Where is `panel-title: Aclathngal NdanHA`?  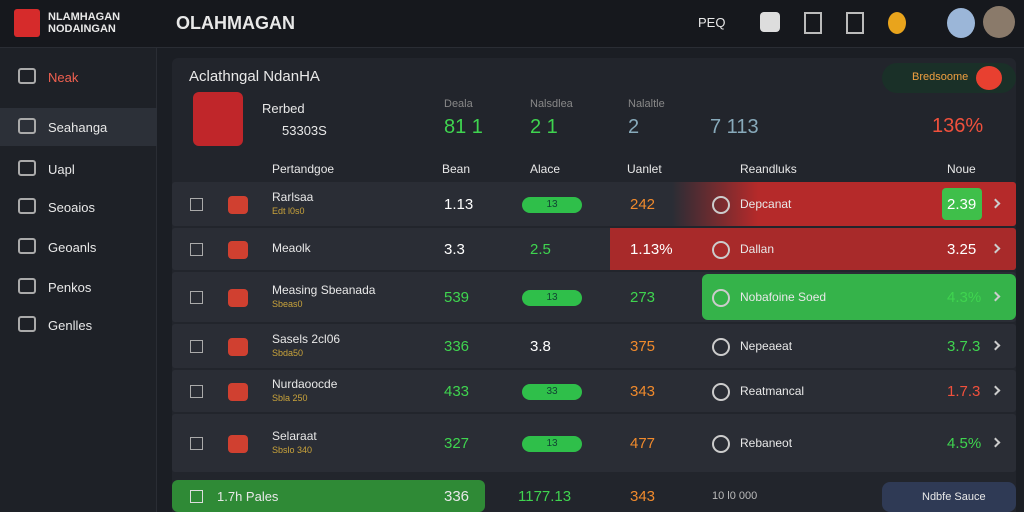 panel-title: Aclathngal NdanHA is located at coordinates (254, 76).